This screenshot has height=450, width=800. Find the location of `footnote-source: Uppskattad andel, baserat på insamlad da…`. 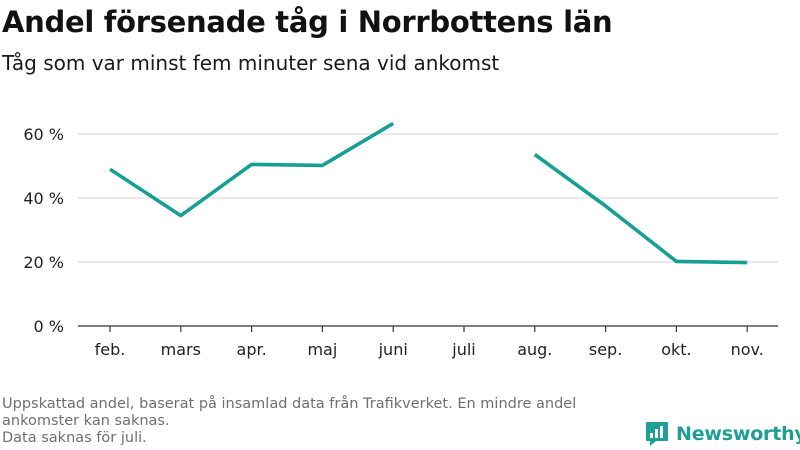

footnote-source: Uppskattad andel, baserat på insamlad da… is located at coordinates (289, 412).